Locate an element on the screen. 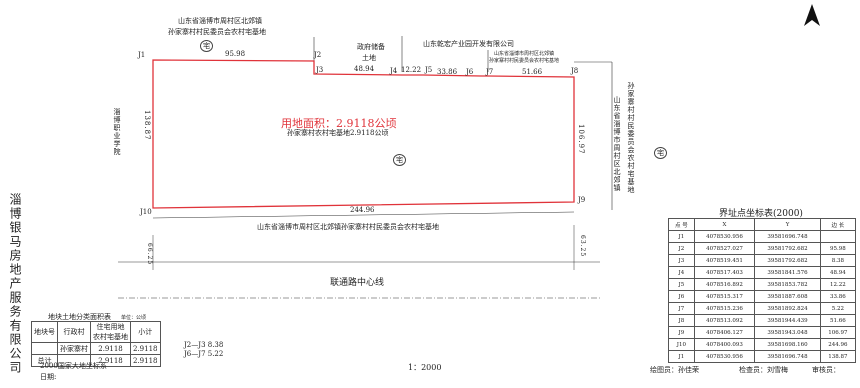  coord-cell: J1 is located at coordinates (681, 236).